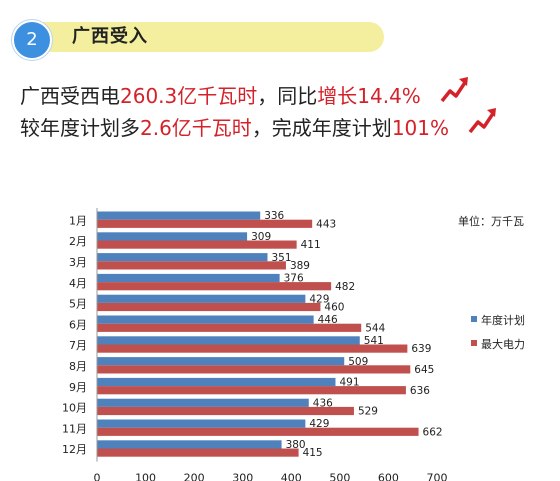 The height and width of the screenshot is (481, 560). What do you see at coordinates (145, 476) in the screenshot?
I see `x-tick-label: 100` at bounding box center [145, 476].